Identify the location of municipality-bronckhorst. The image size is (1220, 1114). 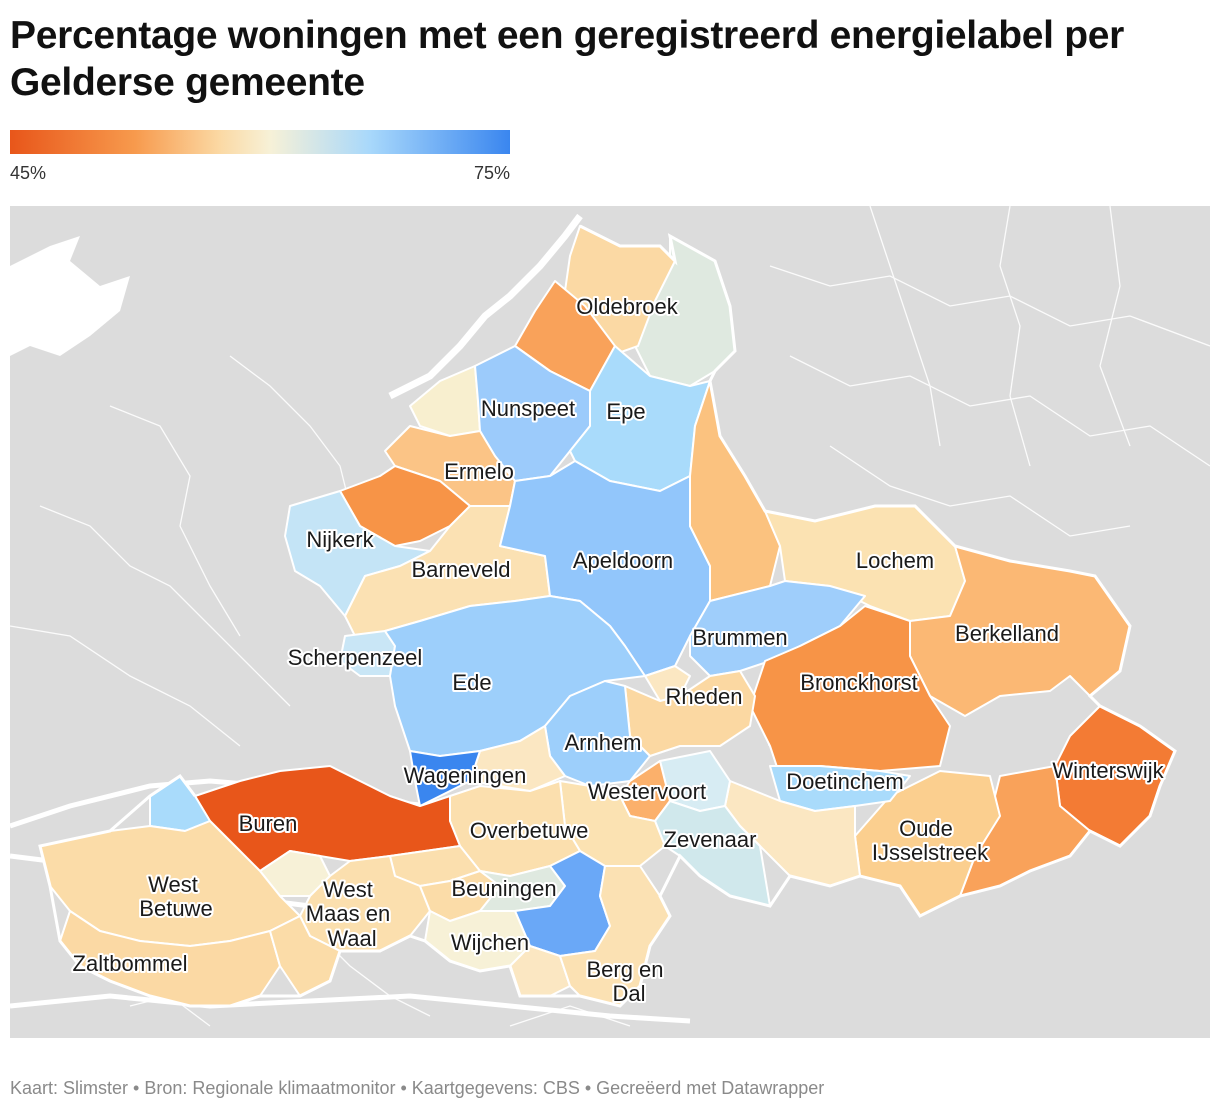
(850, 691).